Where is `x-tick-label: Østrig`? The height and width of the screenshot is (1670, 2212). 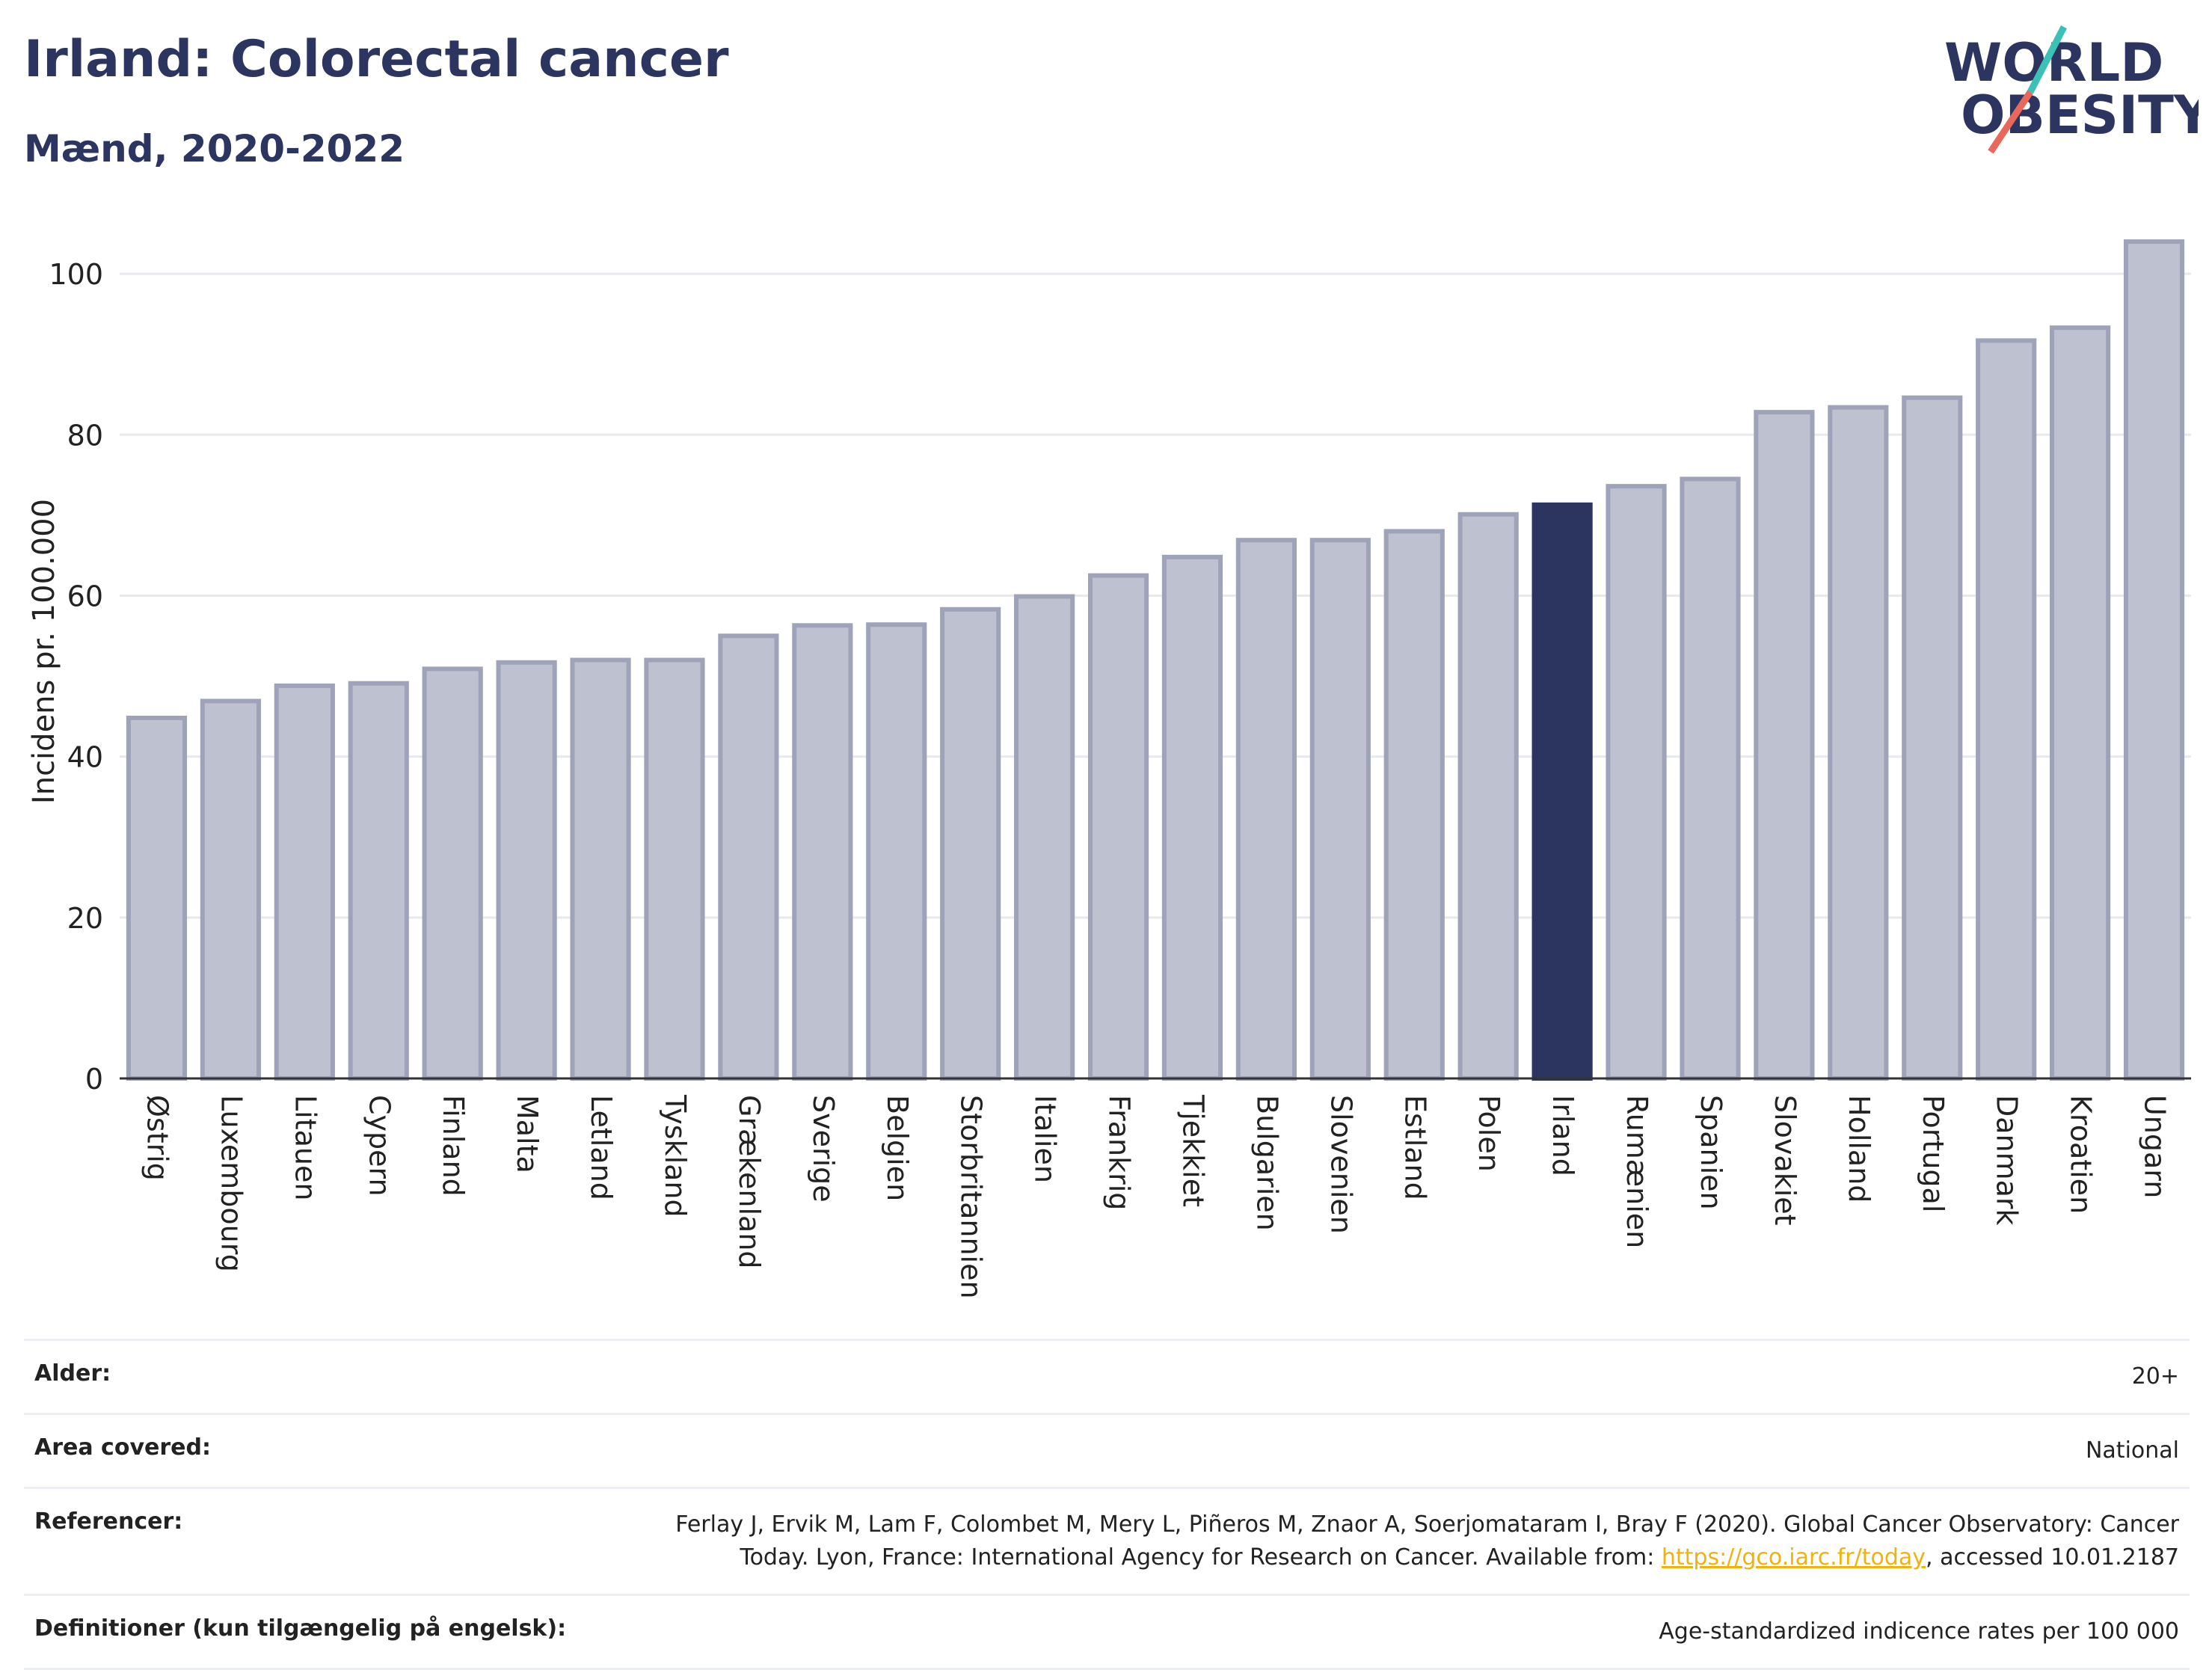 x-tick-label: Østrig is located at coordinates (157, 1138).